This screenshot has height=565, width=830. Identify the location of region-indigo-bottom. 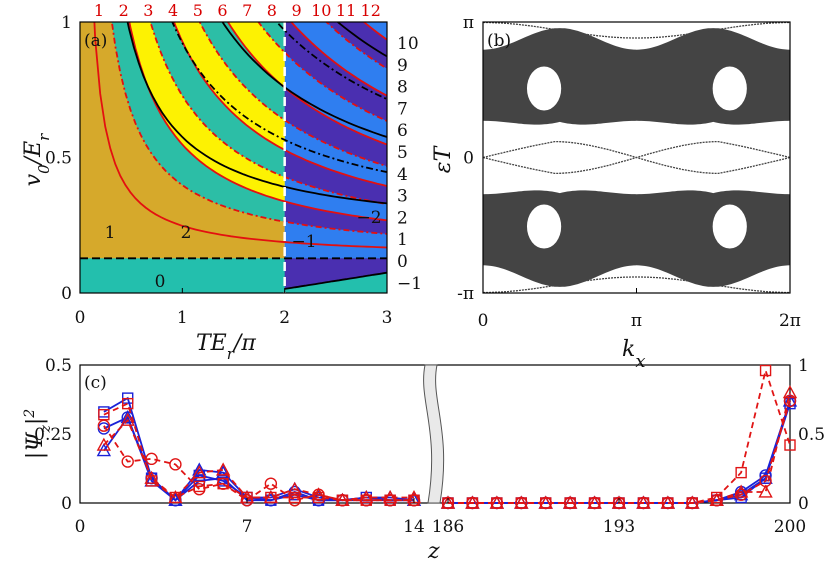
(335, 273).